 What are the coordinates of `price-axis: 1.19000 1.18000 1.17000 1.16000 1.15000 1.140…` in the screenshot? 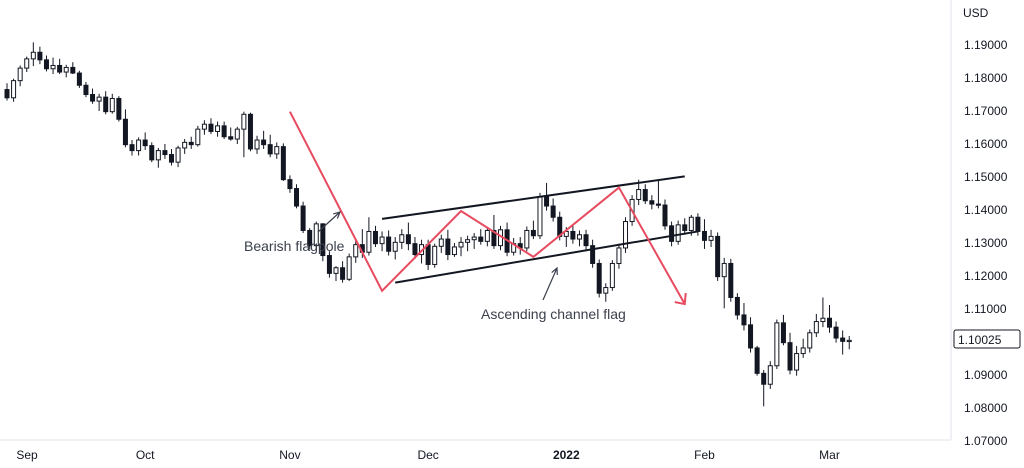 It's located at (986, 243).